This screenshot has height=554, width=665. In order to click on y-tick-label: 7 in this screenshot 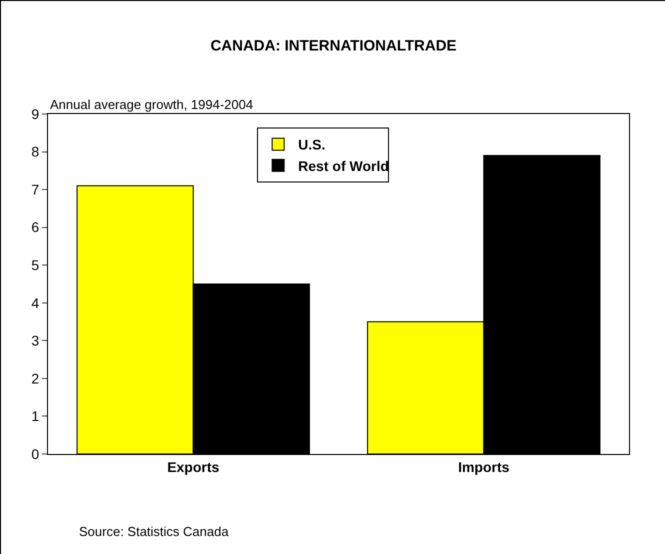, I will do `click(35, 189)`.